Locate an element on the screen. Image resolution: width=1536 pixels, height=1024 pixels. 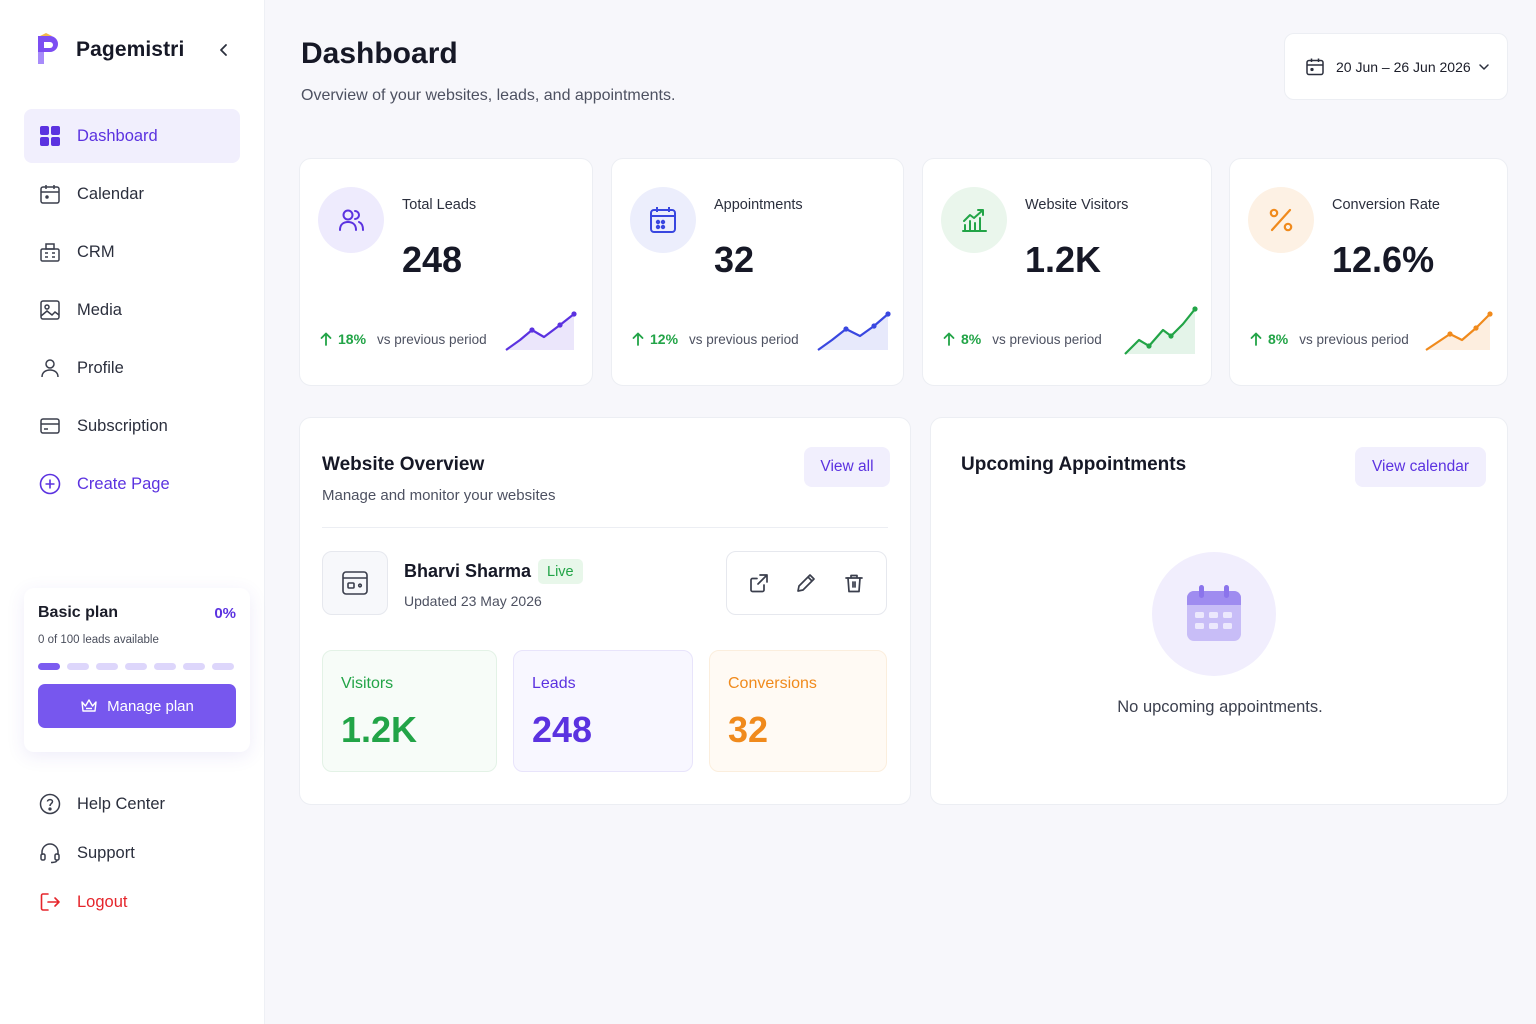
stat-trend: 18% vs previous period is located at coordinates (403, 339).